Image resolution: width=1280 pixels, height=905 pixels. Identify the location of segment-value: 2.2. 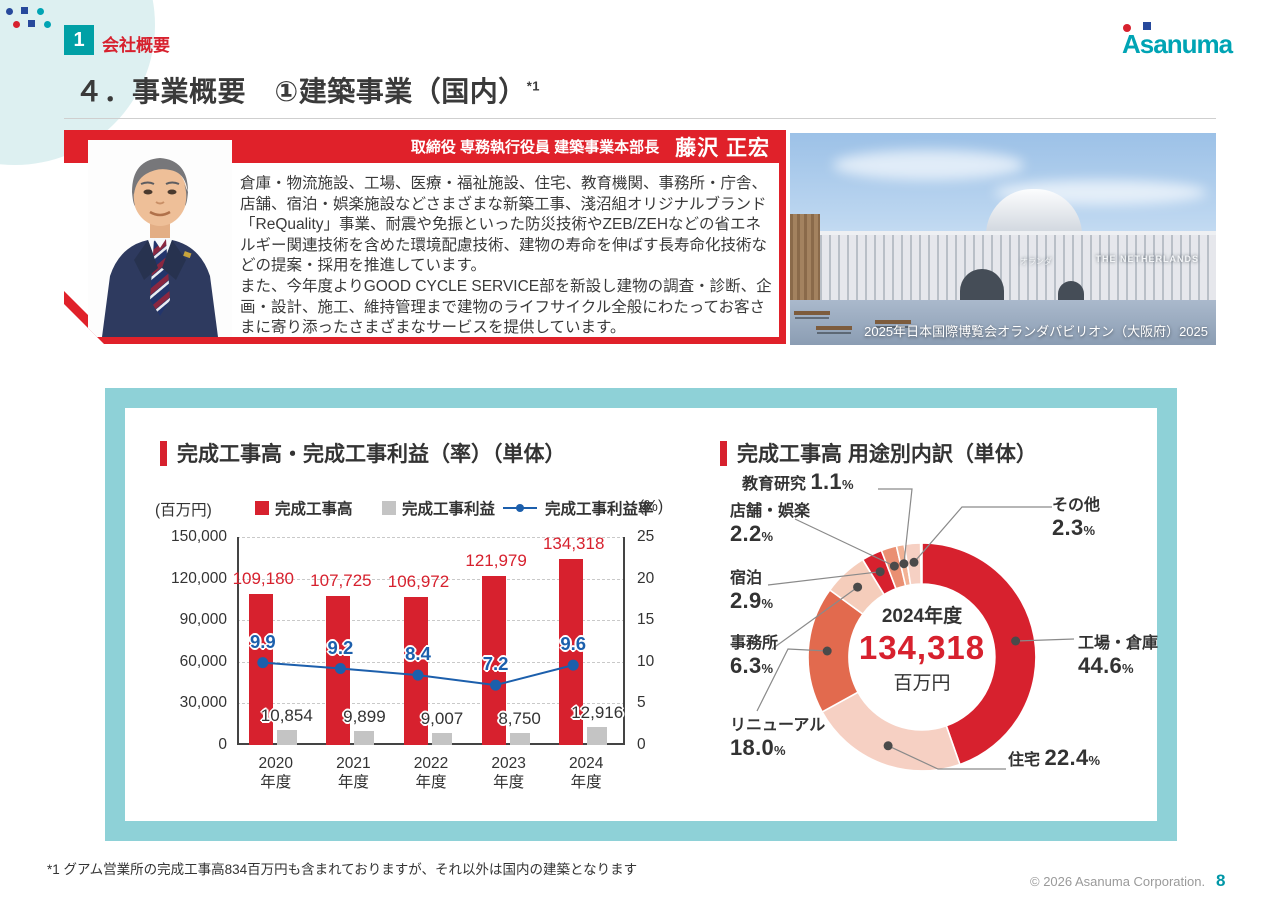
(746, 533).